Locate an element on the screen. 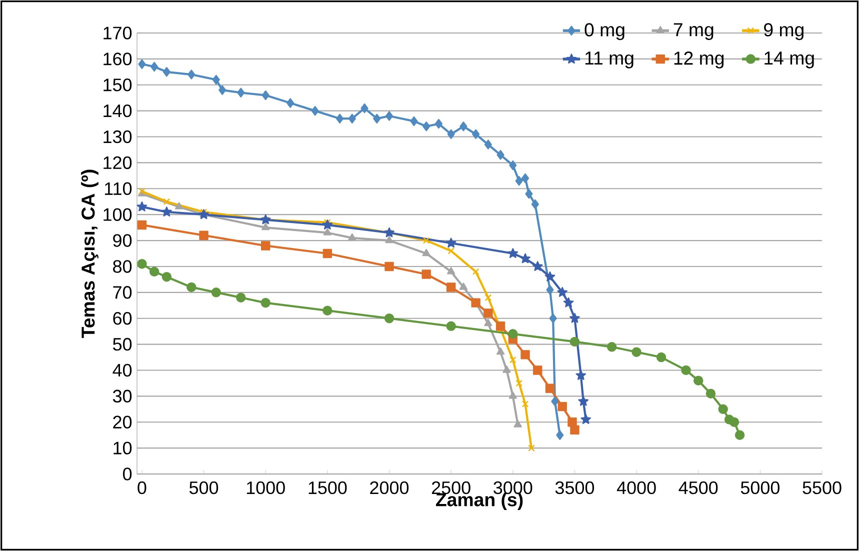 The image size is (859, 551). x-tick-label: 0 is located at coordinates (142, 487).